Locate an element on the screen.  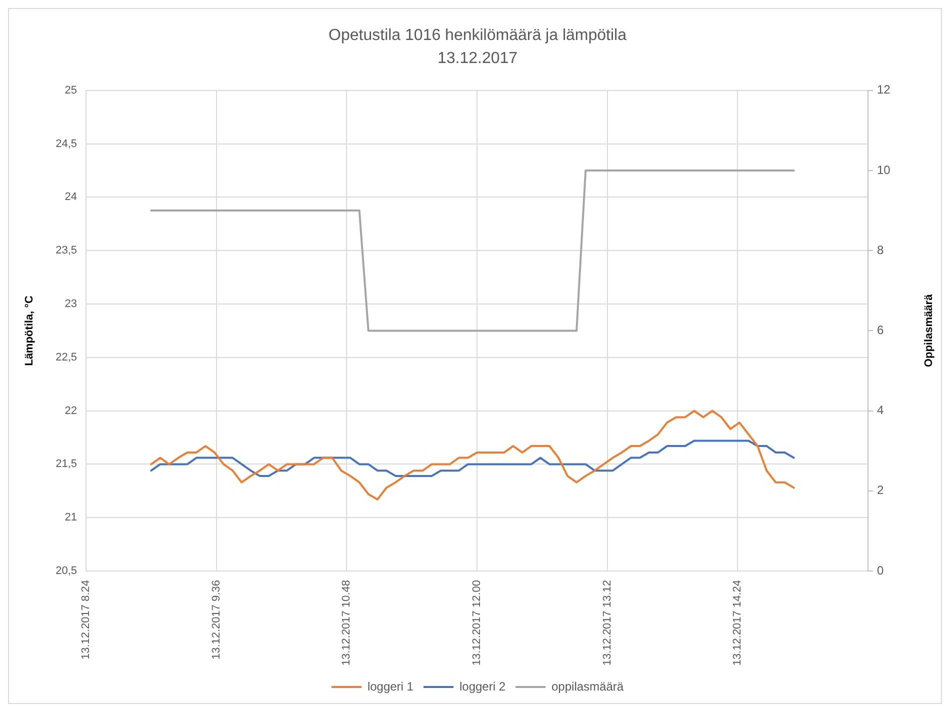
y-tick-label: 22 is located at coordinates (70, 410).